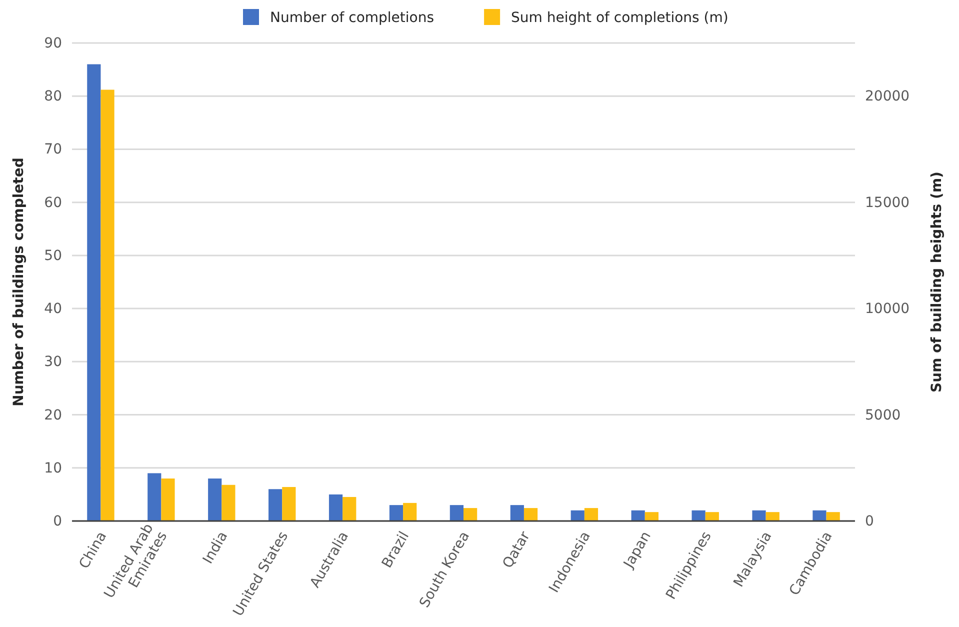 This screenshot has height=627, width=959. Describe the element at coordinates (53, 468) in the screenshot. I see `y-tick-label: 10` at that location.